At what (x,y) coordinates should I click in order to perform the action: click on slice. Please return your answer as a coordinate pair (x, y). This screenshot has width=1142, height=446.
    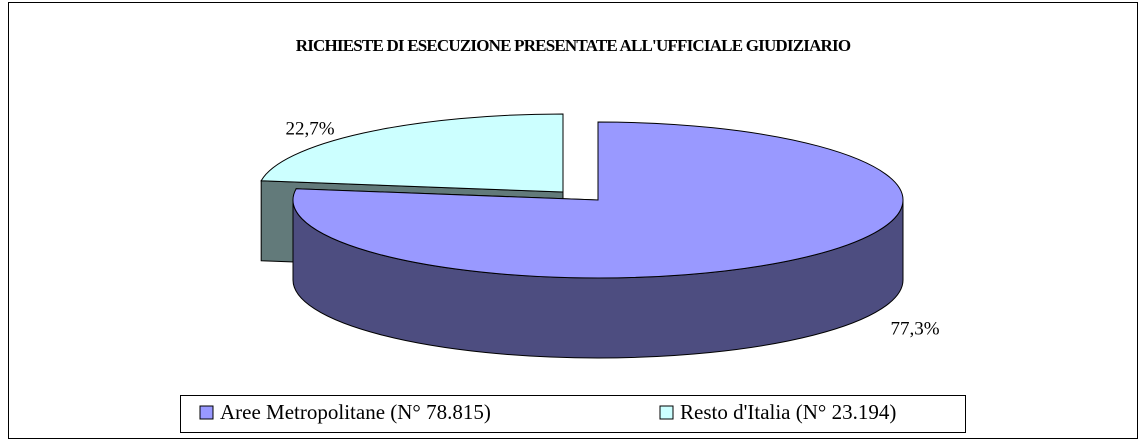
    Looking at the image, I should click on (412, 153).